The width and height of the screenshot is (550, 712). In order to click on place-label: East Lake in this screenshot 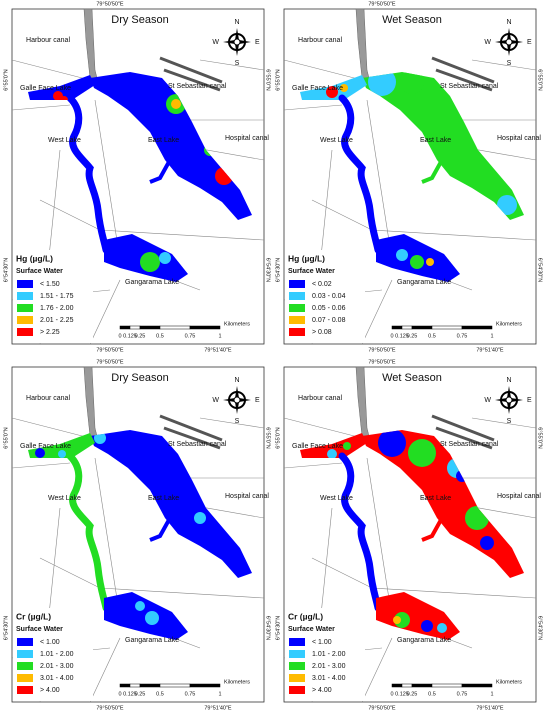, I will do `click(163, 140)`.